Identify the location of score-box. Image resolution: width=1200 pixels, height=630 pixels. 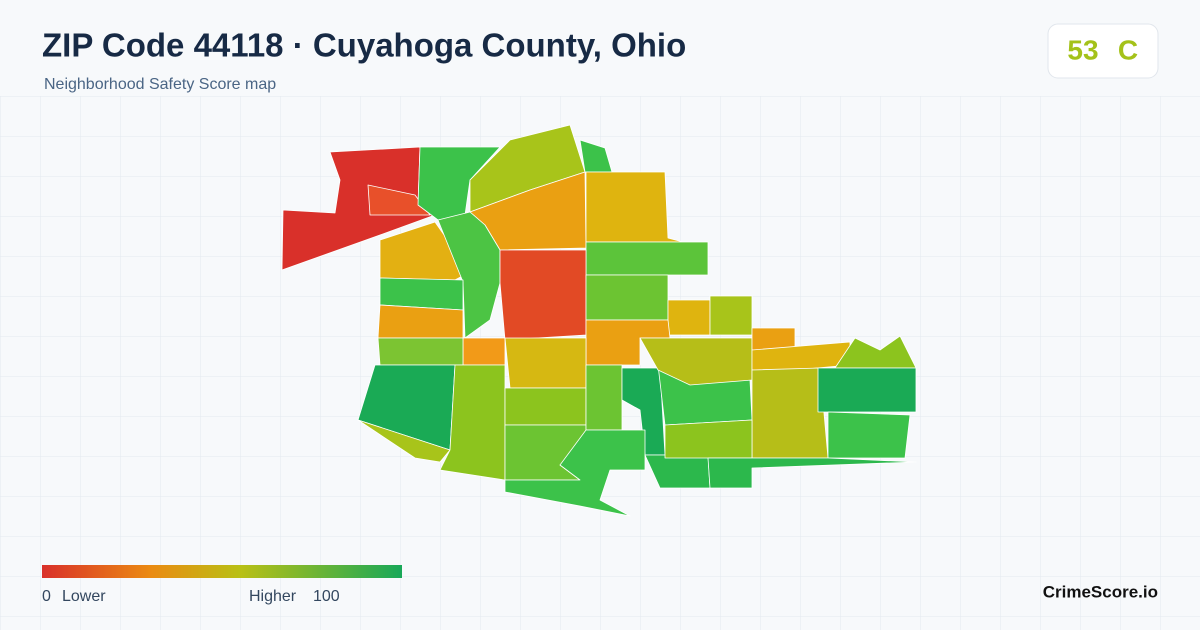
(1103, 51).